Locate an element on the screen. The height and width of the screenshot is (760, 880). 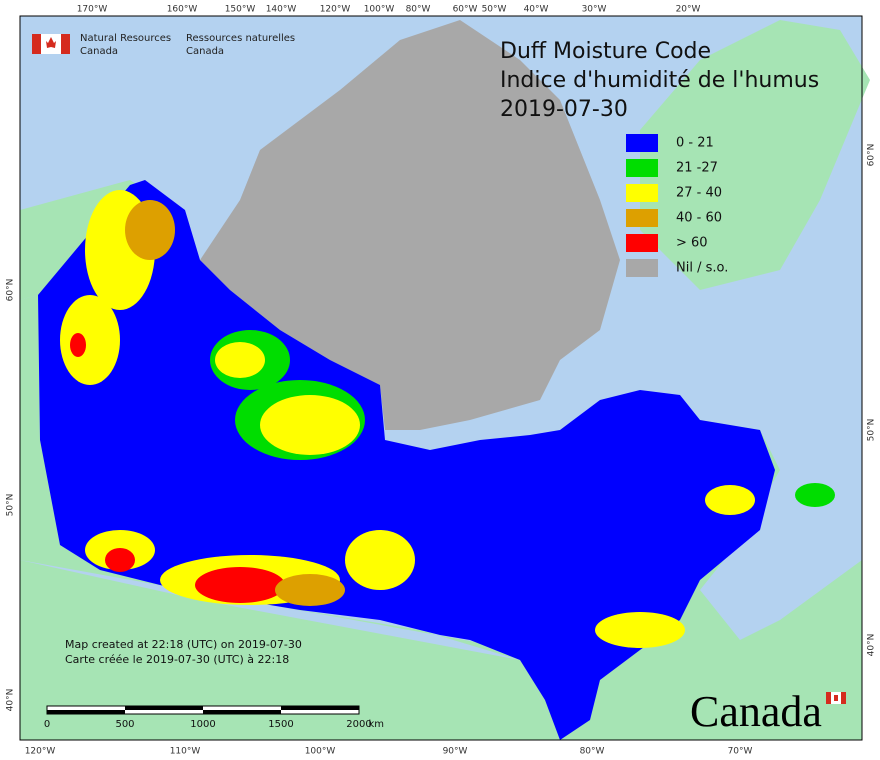
legend-label: 21 -27 is located at coordinates (697, 168).